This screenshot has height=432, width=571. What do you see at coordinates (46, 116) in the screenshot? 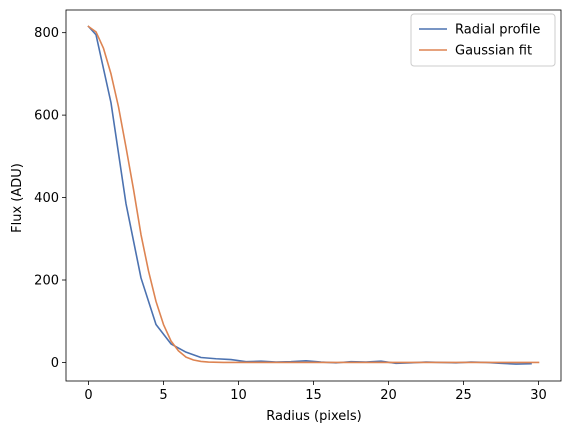
I see `y-tick-label: 600` at bounding box center [46, 116].